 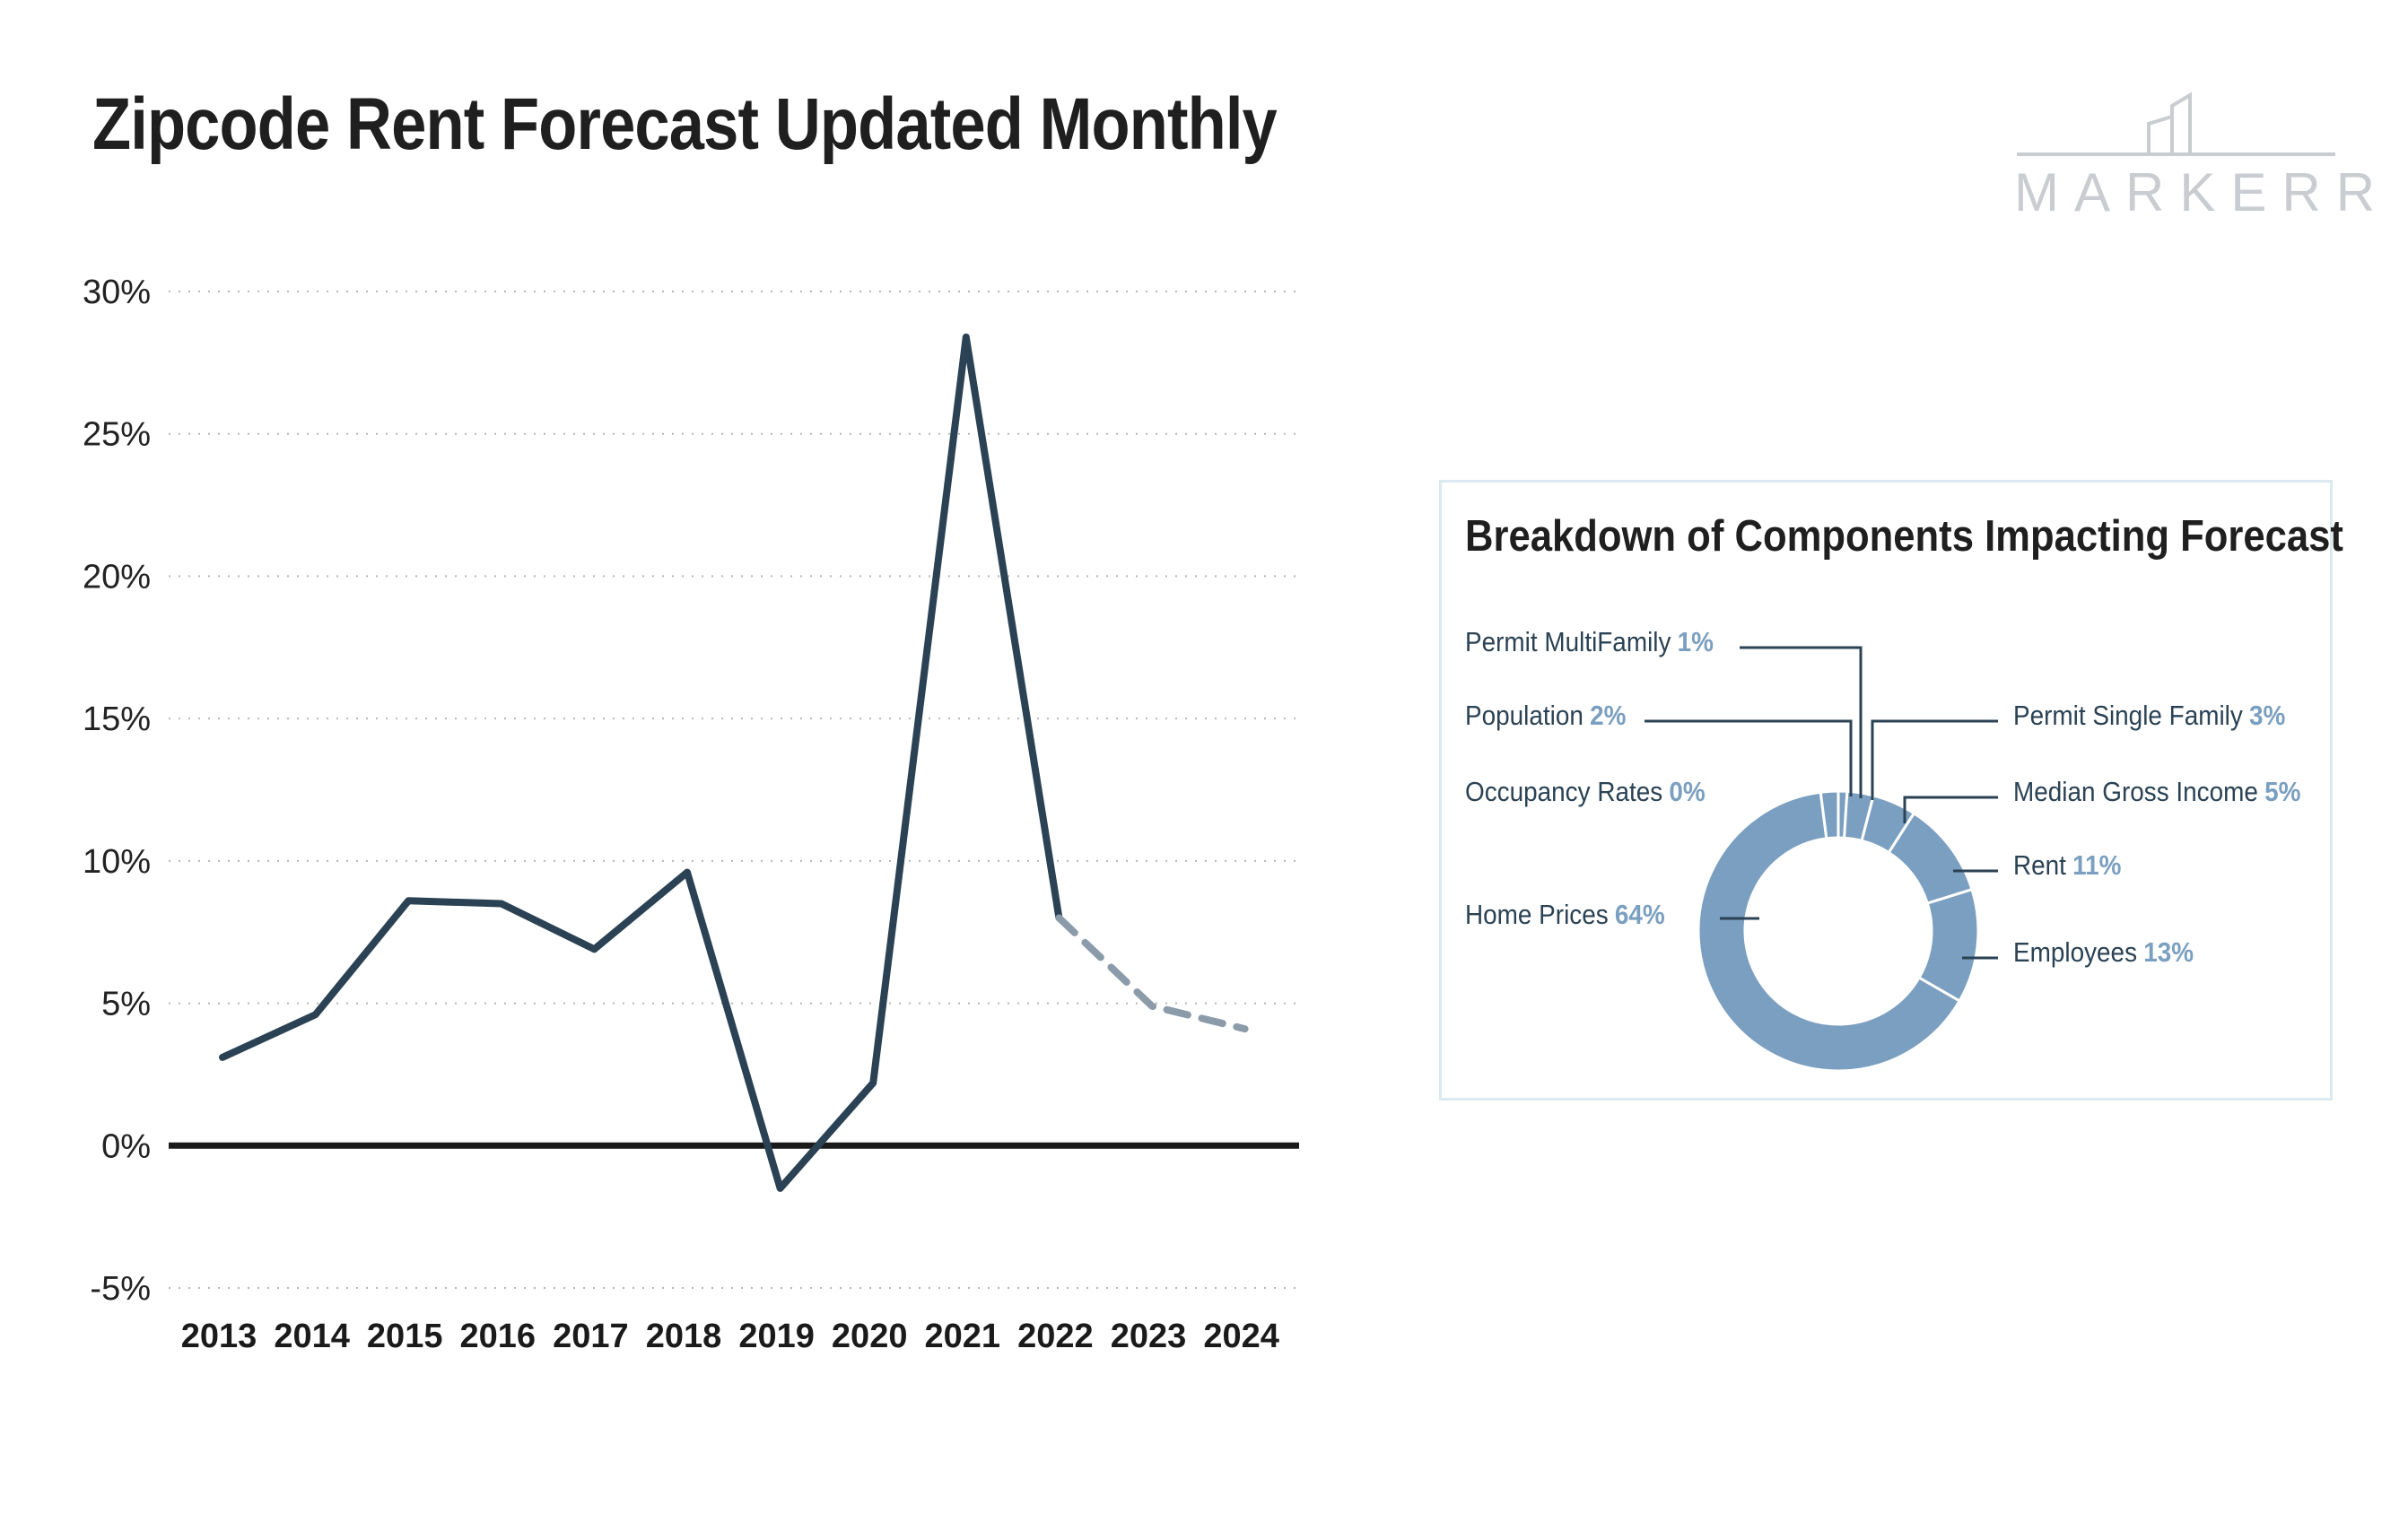 I want to click on x-tick-label: 2013, so click(x=219, y=1336).